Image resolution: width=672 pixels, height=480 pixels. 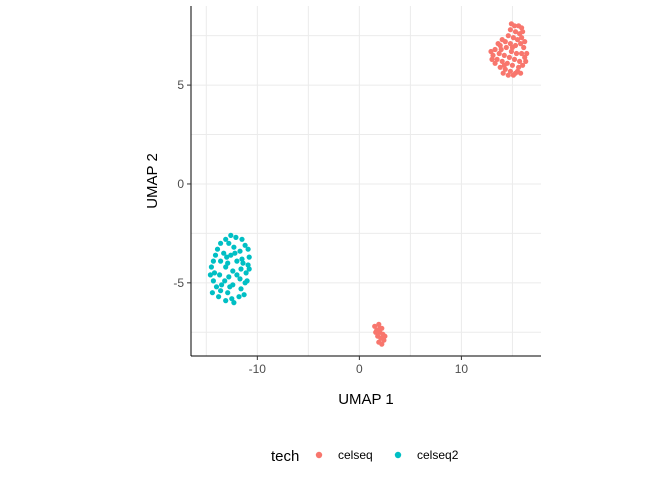 What do you see at coordinates (366, 399) in the screenshot?
I see `x-axis-title: UMAP 1` at bounding box center [366, 399].